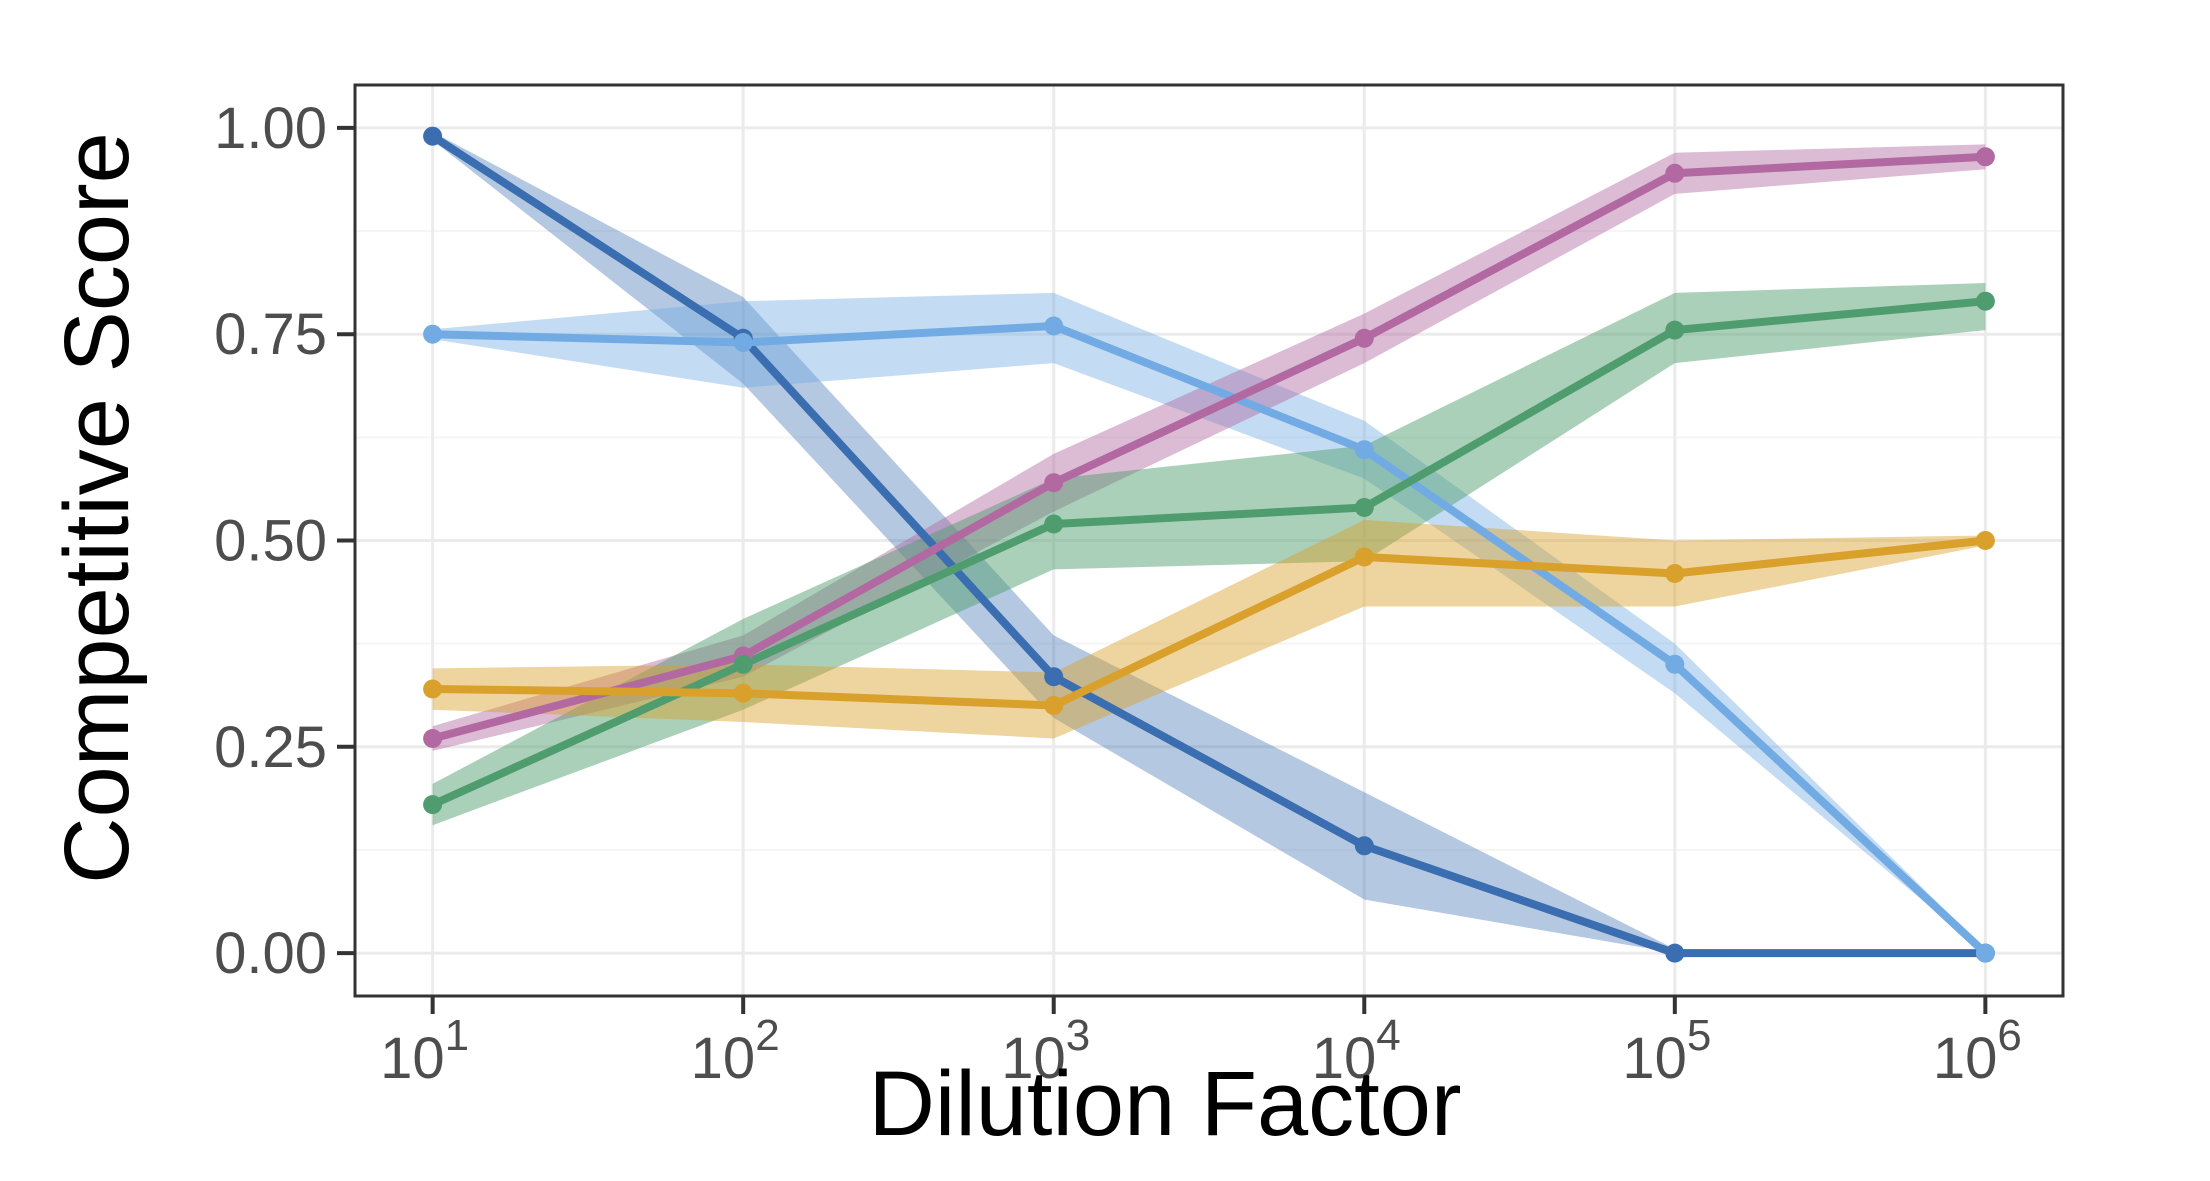  What do you see at coordinates (1666, 1051) in the screenshot?
I see `x-tick-label: 10⁵` at bounding box center [1666, 1051].